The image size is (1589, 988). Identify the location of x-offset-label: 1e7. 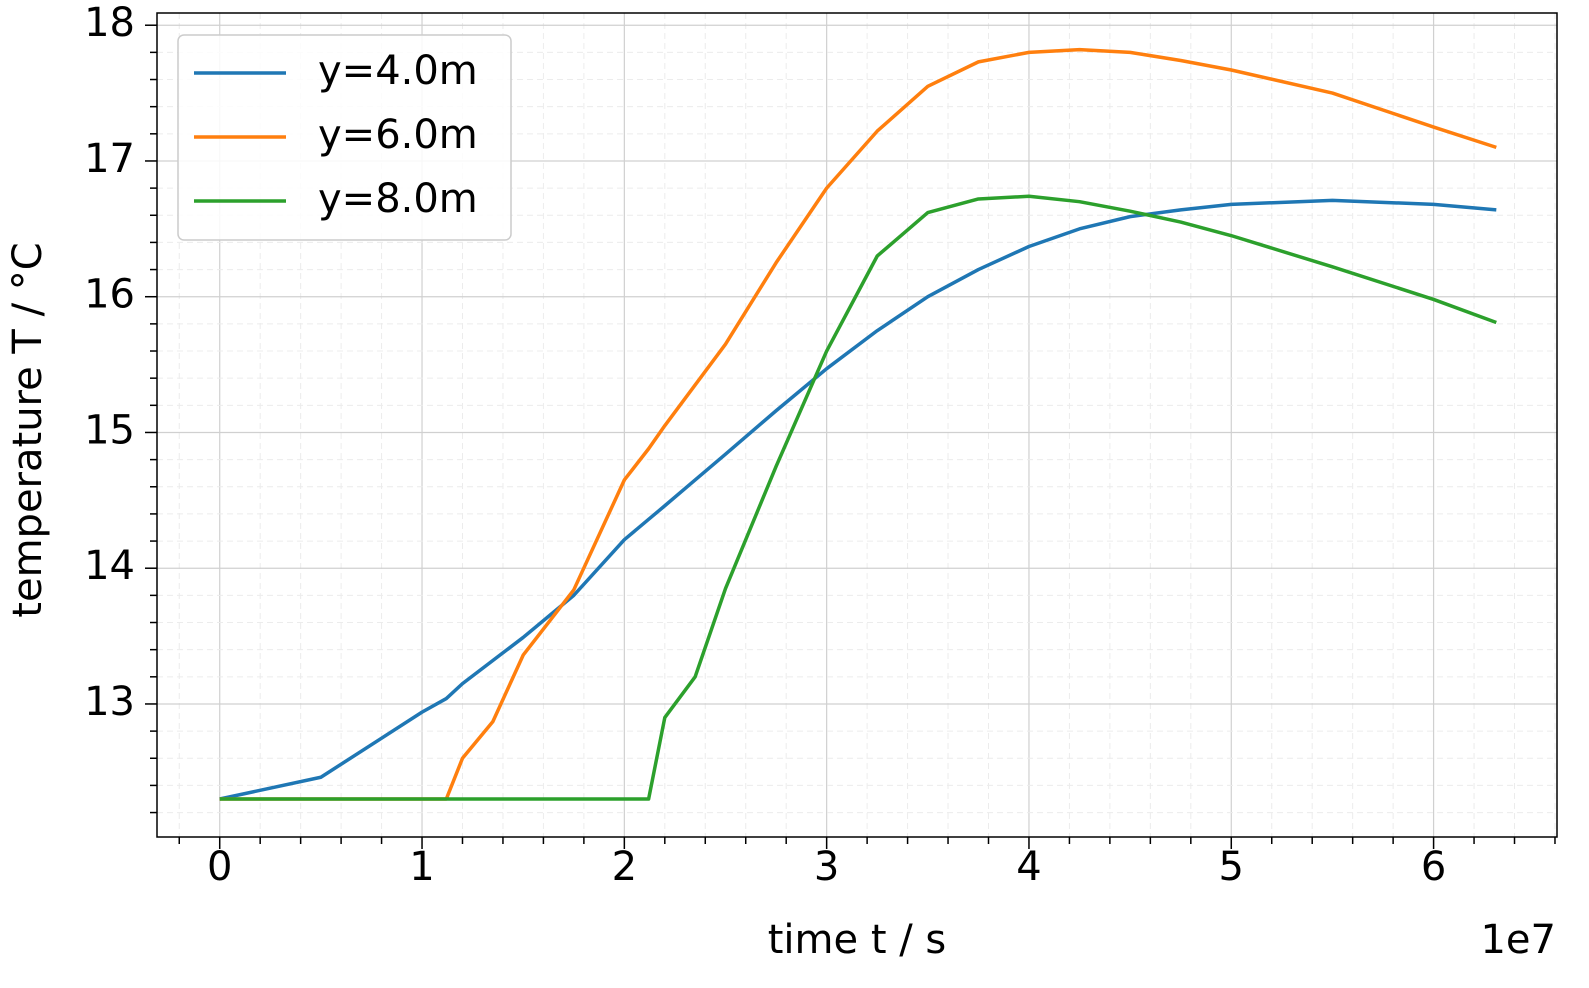
(1518, 940).